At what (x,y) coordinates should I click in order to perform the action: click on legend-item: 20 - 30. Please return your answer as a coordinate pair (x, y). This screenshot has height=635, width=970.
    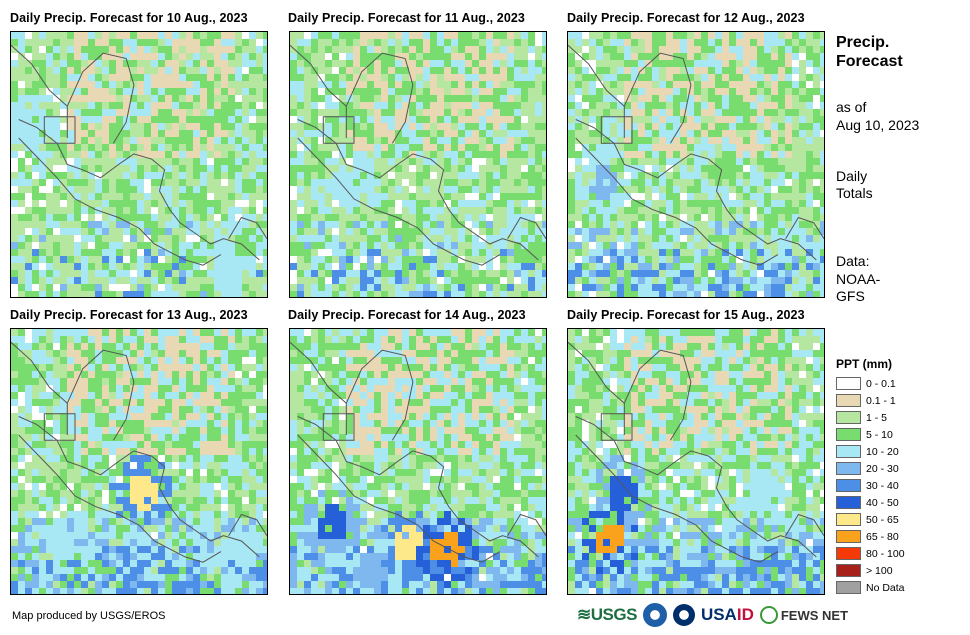
    Looking at the image, I should click on (867, 468).